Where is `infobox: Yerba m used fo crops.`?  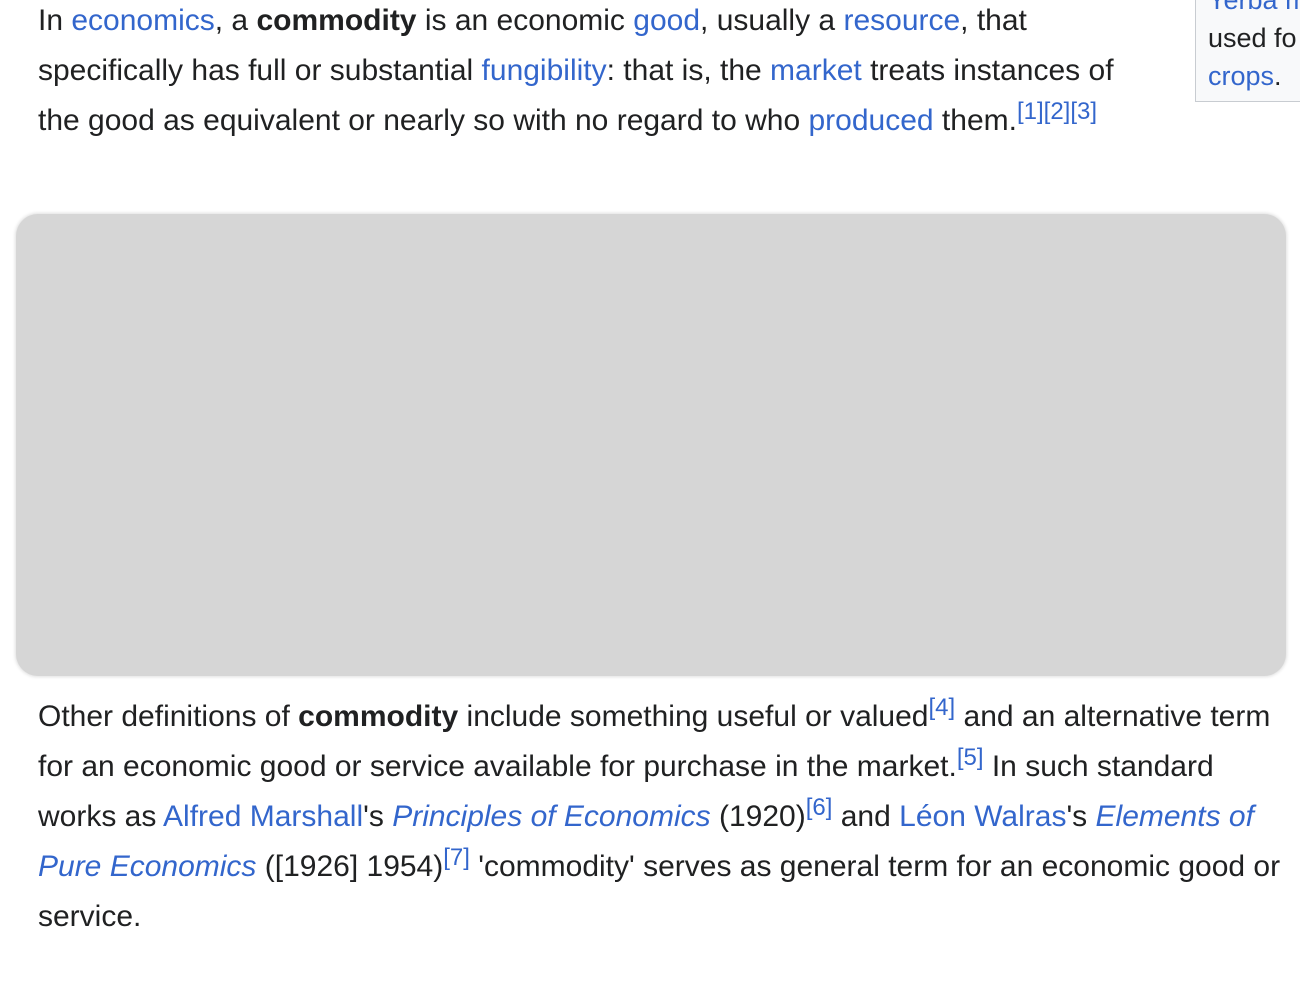 infobox: Yerba m used fo crops. is located at coordinates (1247, 51).